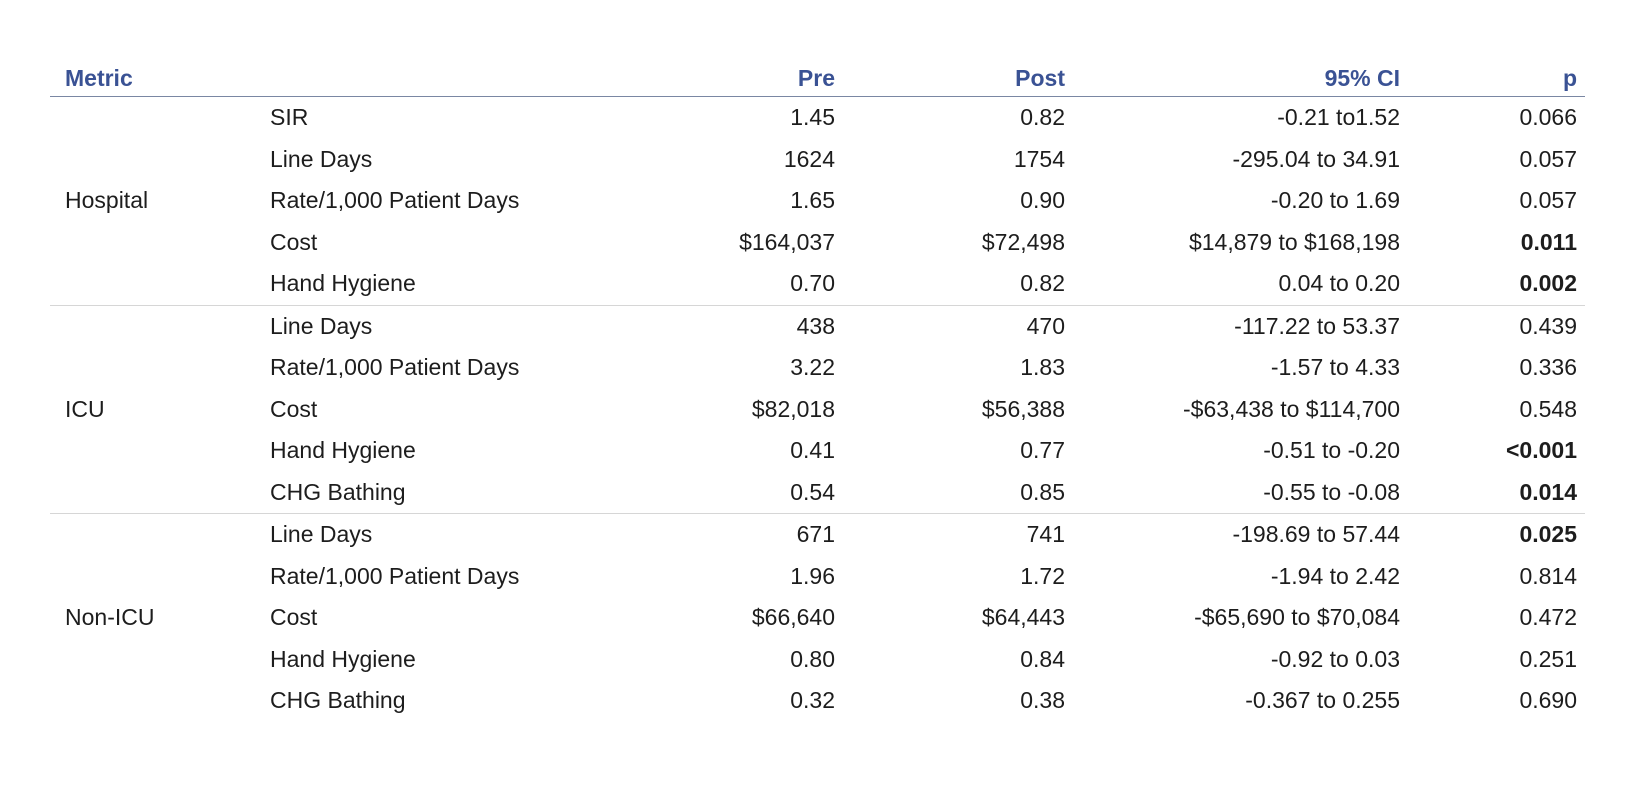  What do you see at coordinates (812, 575) in the screenshot?
I see `pre-value: 1.96` at bounding box center [812, 575].